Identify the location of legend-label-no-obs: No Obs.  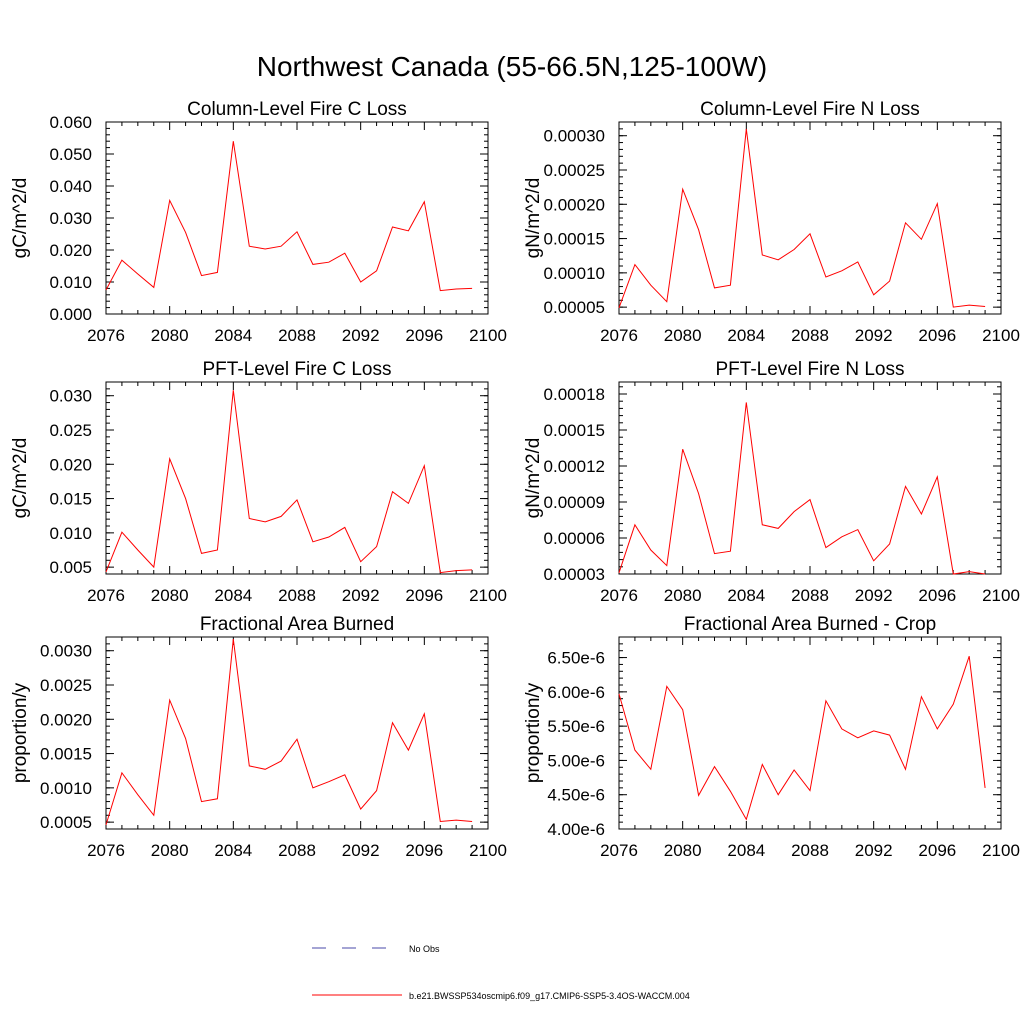
(424, 949).